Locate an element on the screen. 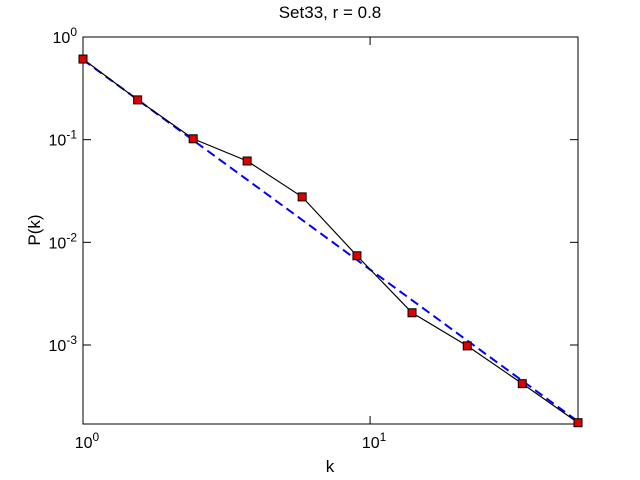  tick-label: 10⁻² is located at coordinates (63, 241).